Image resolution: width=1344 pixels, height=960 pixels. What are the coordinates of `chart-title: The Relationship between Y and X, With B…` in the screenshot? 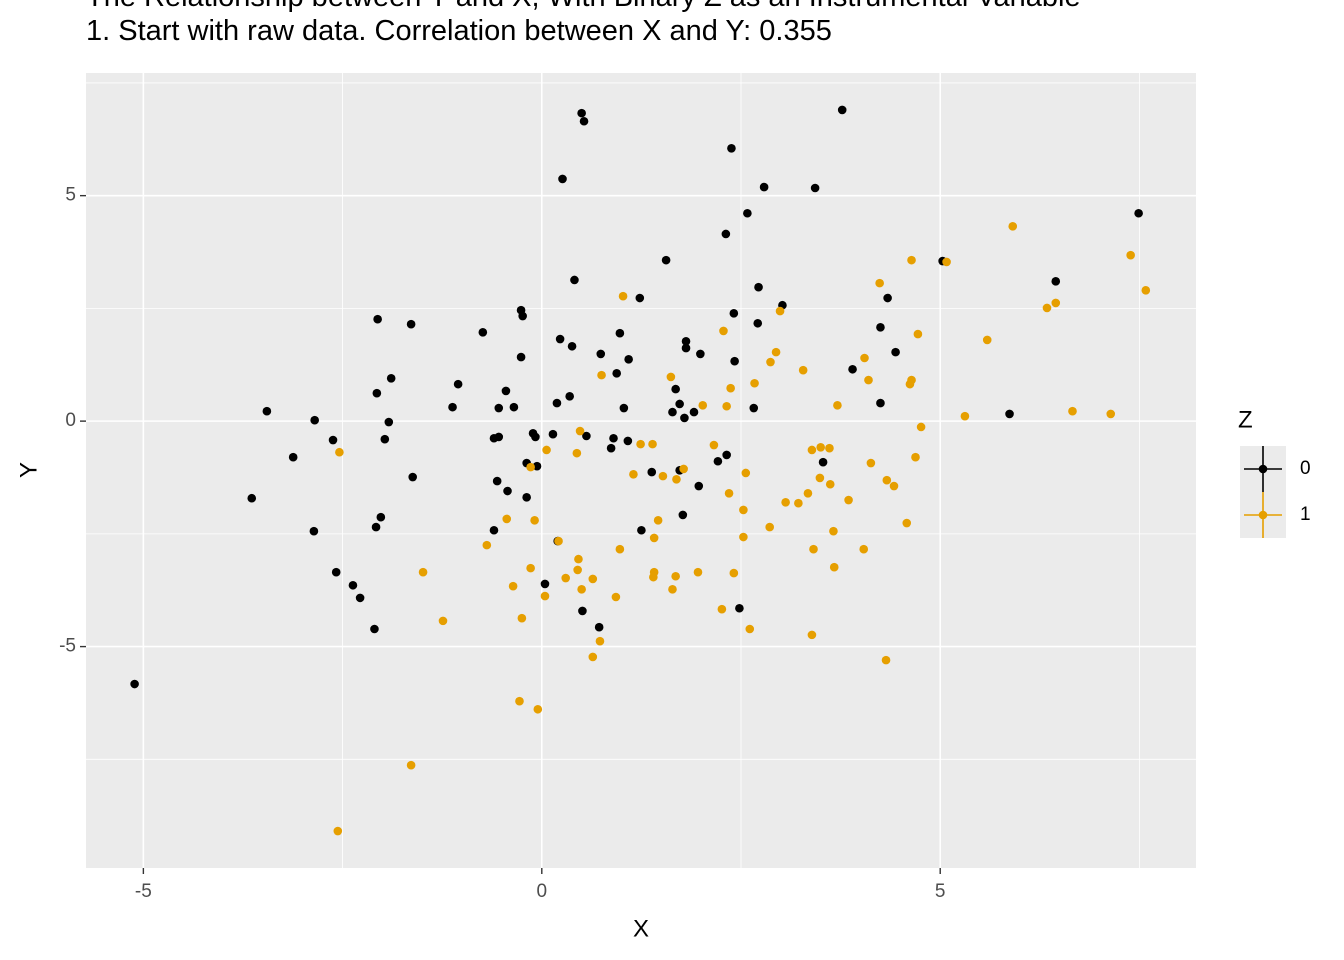 It's located at (583, 6).